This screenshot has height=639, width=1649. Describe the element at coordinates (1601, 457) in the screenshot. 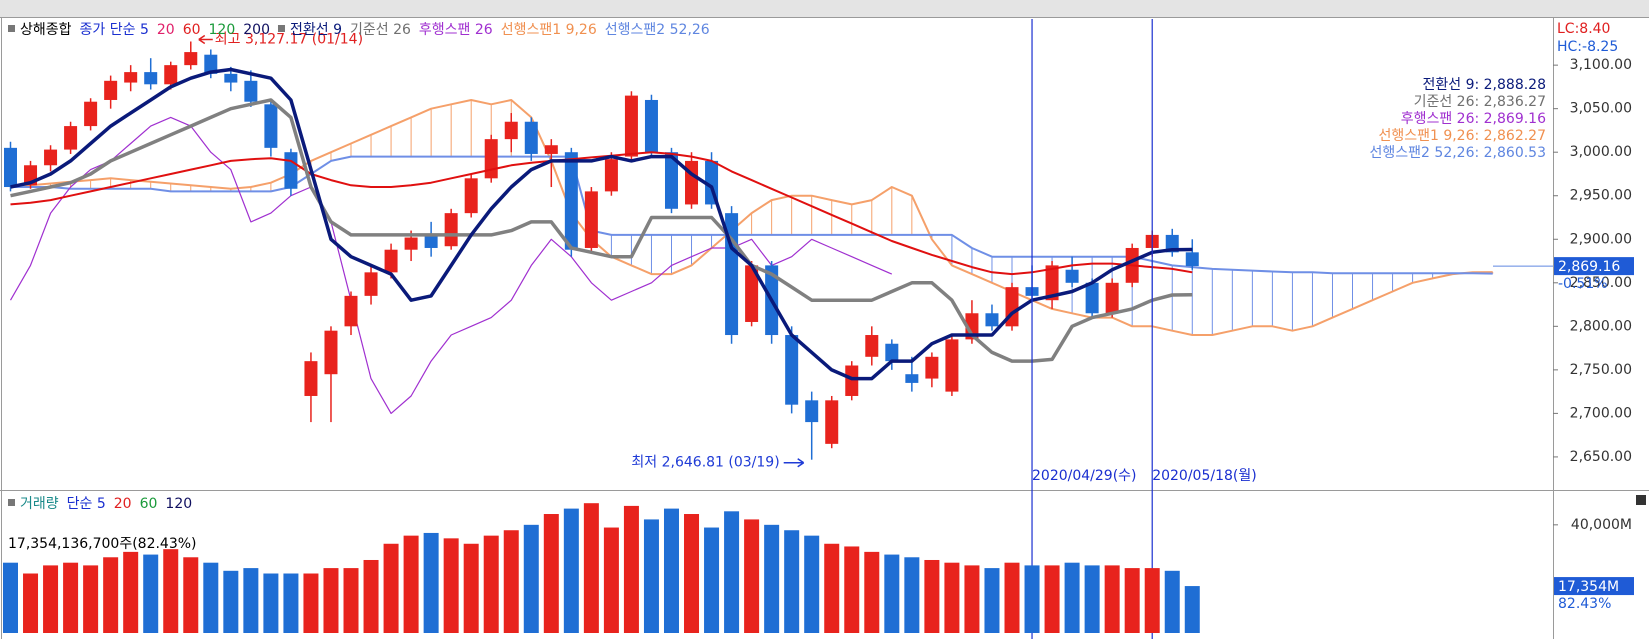

I see `y-tick-label: 2,650.00` at that location.